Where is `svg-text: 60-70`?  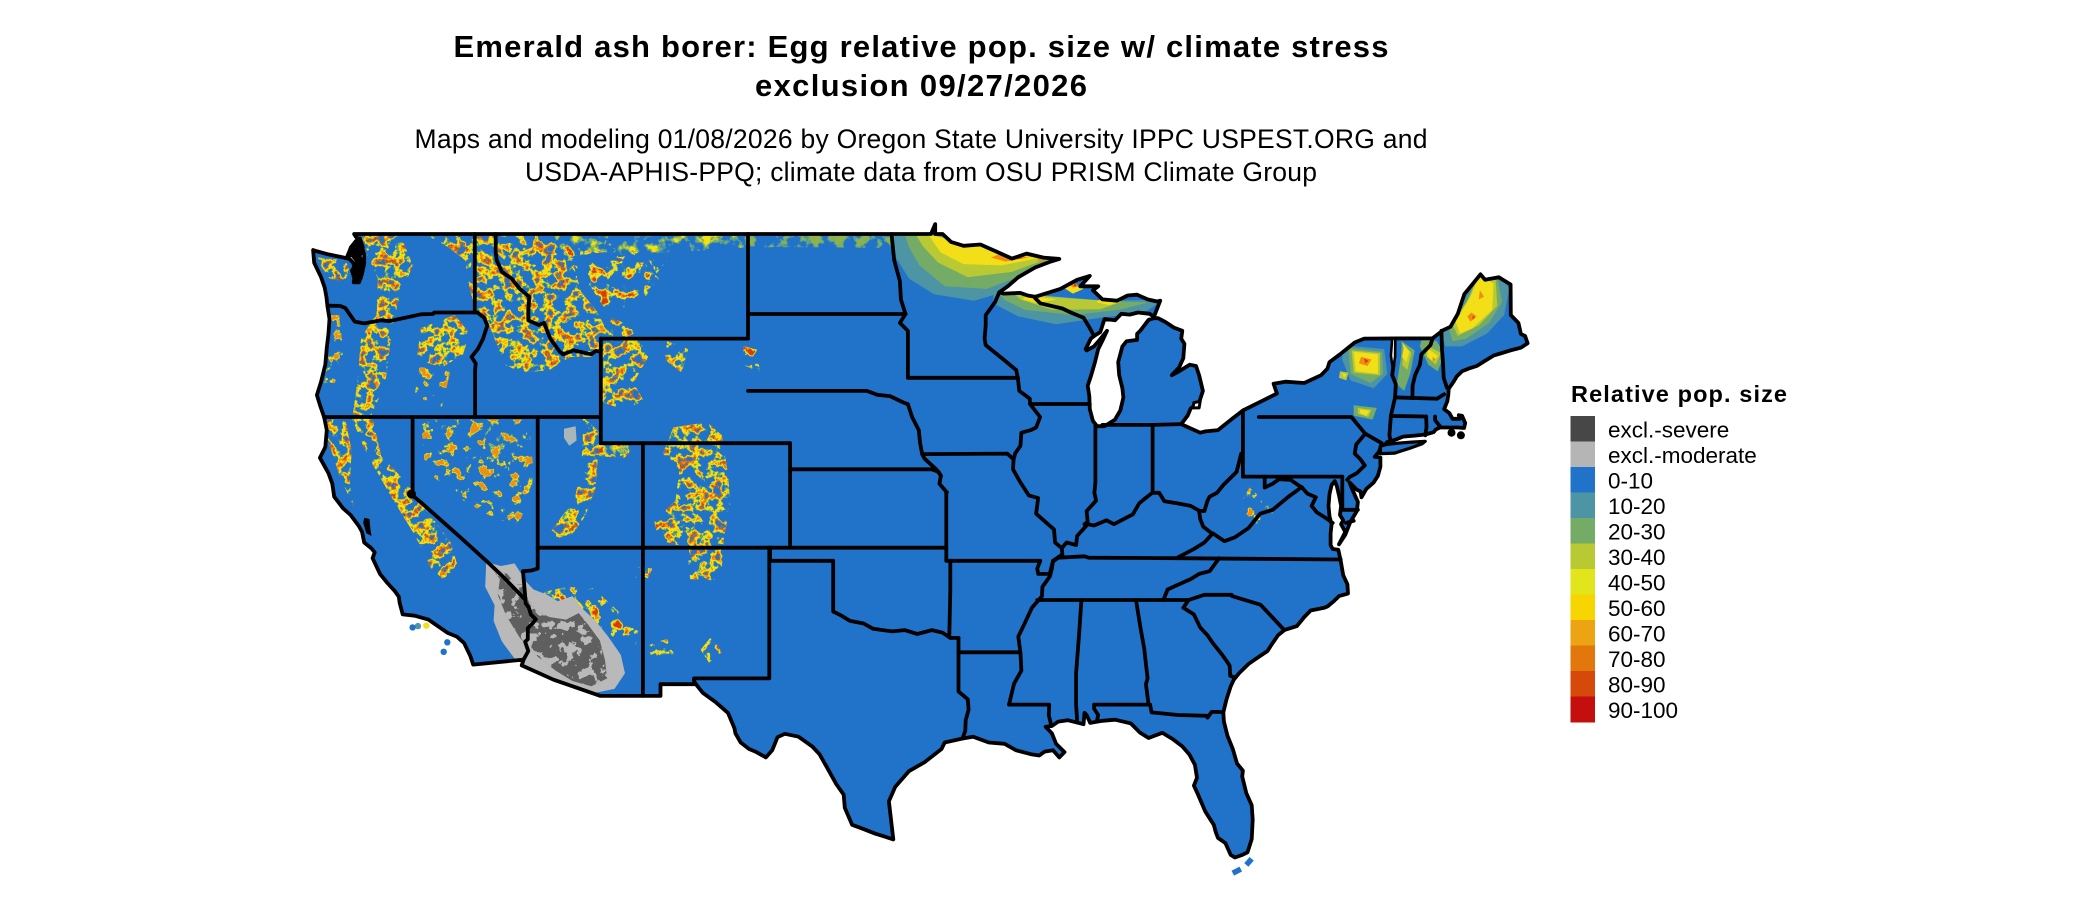 svg-text: 60-70 is located at coordinates (1637, 633).